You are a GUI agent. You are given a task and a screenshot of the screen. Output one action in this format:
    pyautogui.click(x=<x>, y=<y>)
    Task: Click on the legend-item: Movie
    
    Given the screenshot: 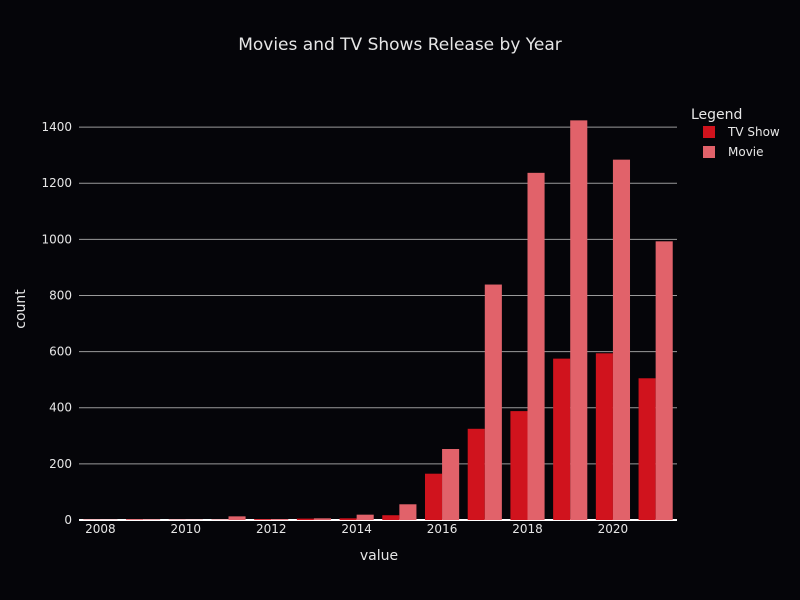 What is the action you would take?
    pyautogui.click(x=733, y=152)
    